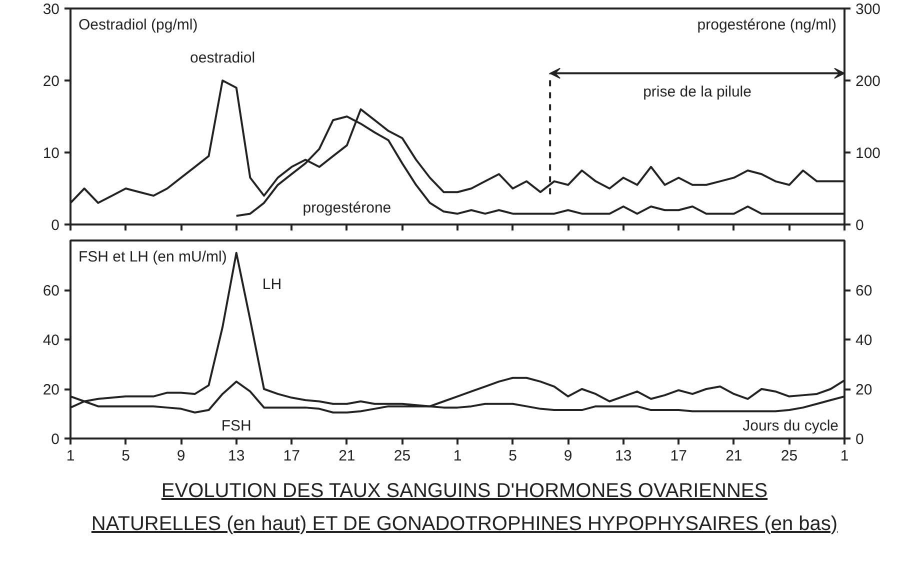 This screenshot has height=583, width=919. Describe the element at coordinates (51, 291) in the screenshot. I see `y-tick-label: 60` at that location.